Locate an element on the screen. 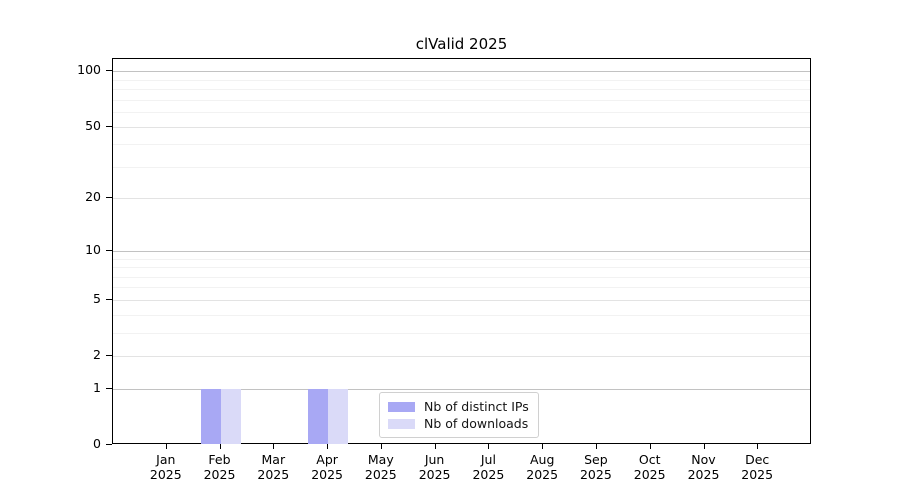  legend-label: Nb of distinct IPs is located at coordinates (476, 406).